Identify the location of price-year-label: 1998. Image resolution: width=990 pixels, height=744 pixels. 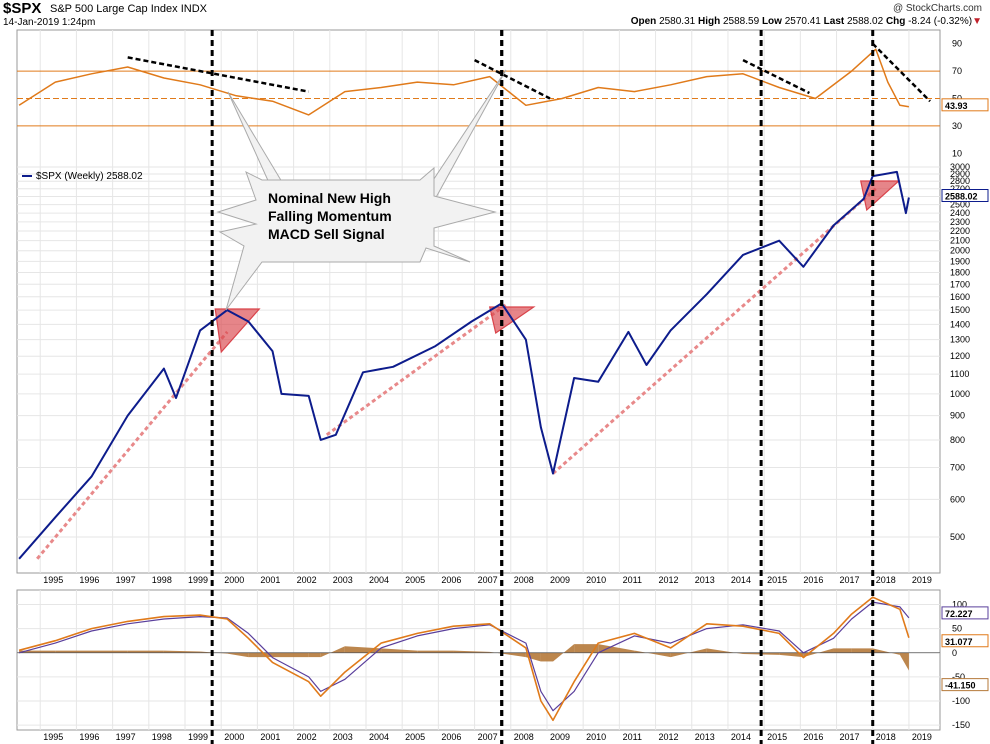
(162, 580).